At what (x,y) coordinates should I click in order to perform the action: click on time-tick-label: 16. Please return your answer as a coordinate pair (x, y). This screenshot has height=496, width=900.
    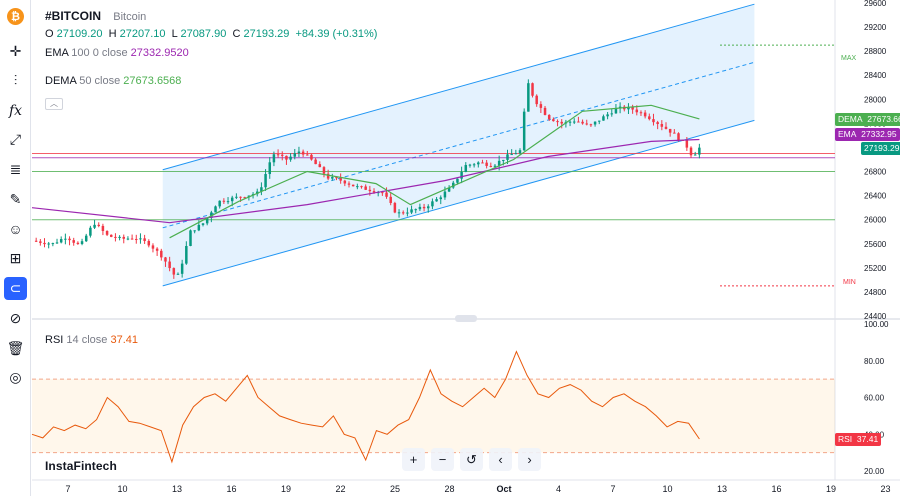
    Looking at the image, I should click on (776, 489).